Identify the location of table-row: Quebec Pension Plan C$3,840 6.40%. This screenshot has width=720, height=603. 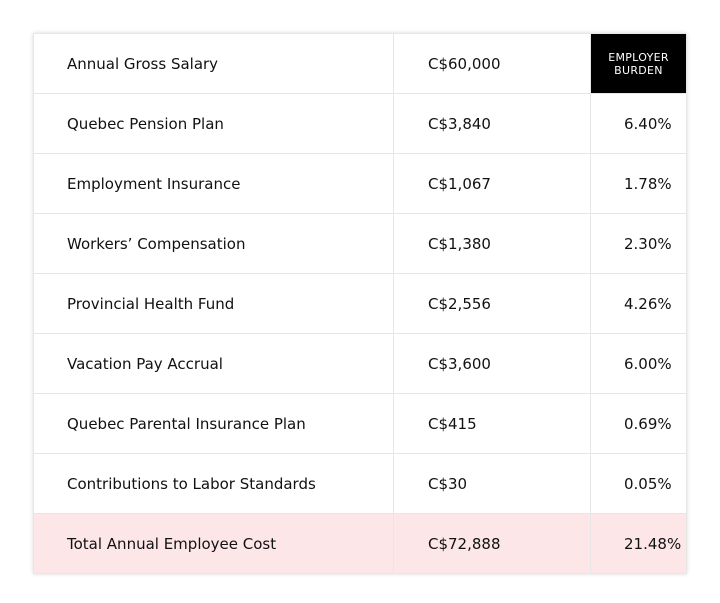
(360, 123).